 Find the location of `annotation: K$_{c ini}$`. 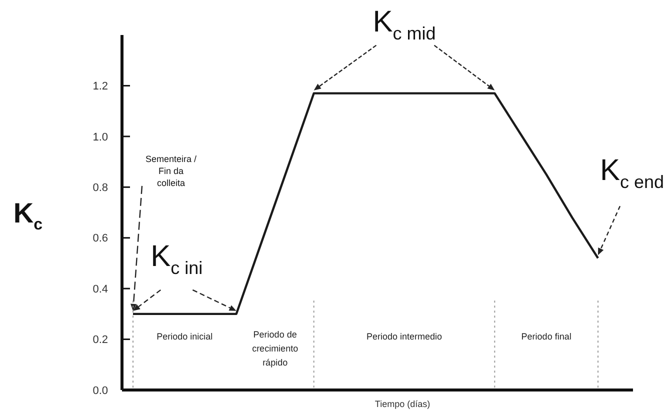

annotation: K$_{c ini}$ is located at coordinates (176, 259).